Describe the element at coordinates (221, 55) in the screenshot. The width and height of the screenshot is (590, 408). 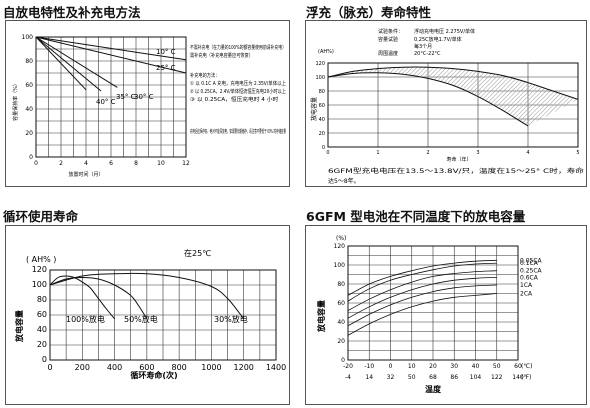
I see `note-text: 需补充电（补充电容量应可恢复）` at that location.